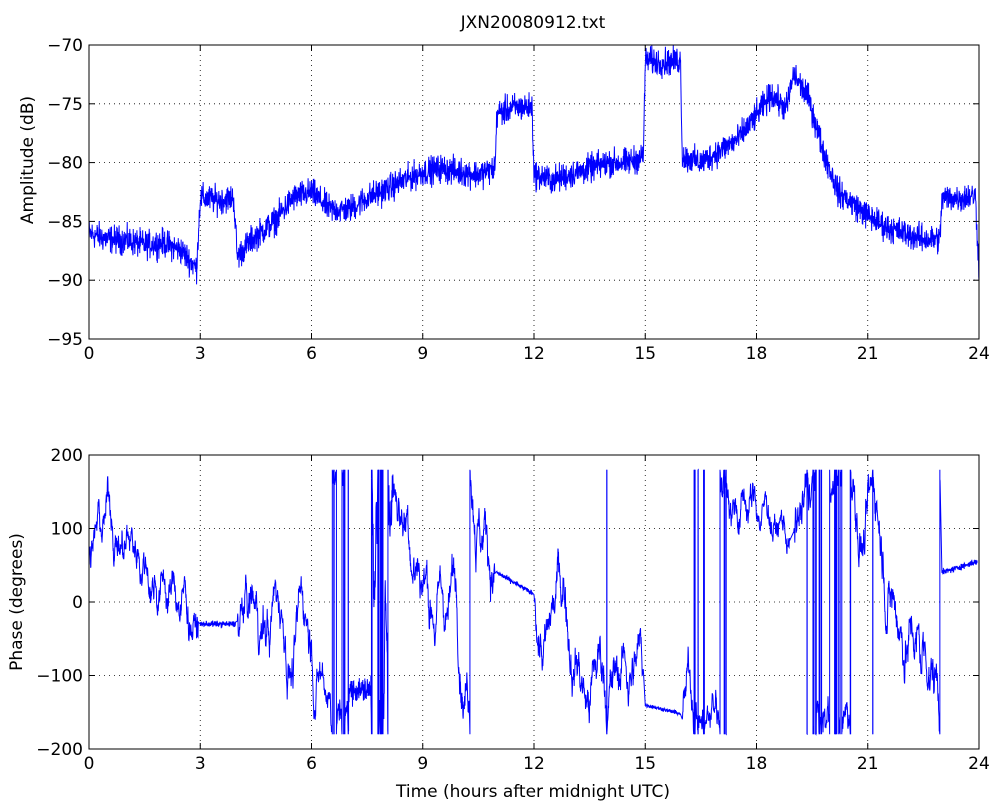 Image resolution: width=998 pixels, height=806 pixels. I want to click on phase-xlabel: Time (hours after midnight UTC), so click(532, 792).